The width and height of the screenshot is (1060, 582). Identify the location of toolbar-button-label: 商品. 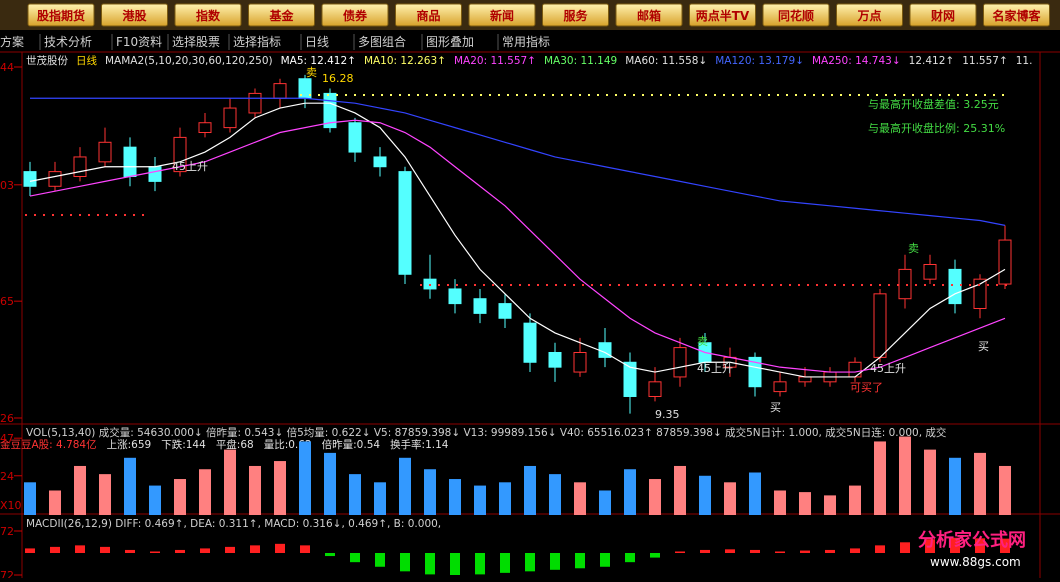
(428, 15).